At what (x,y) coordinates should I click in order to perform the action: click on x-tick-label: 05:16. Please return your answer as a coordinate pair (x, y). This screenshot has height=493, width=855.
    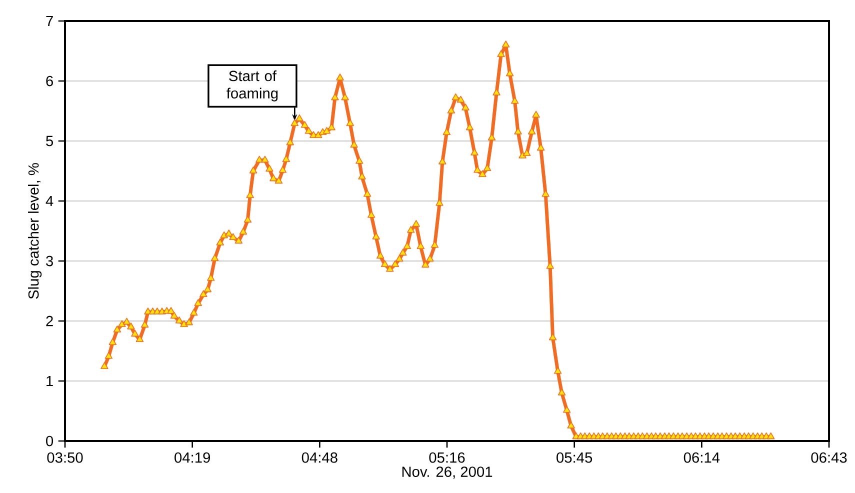
    Looking at the image, I should click on (447, 457).